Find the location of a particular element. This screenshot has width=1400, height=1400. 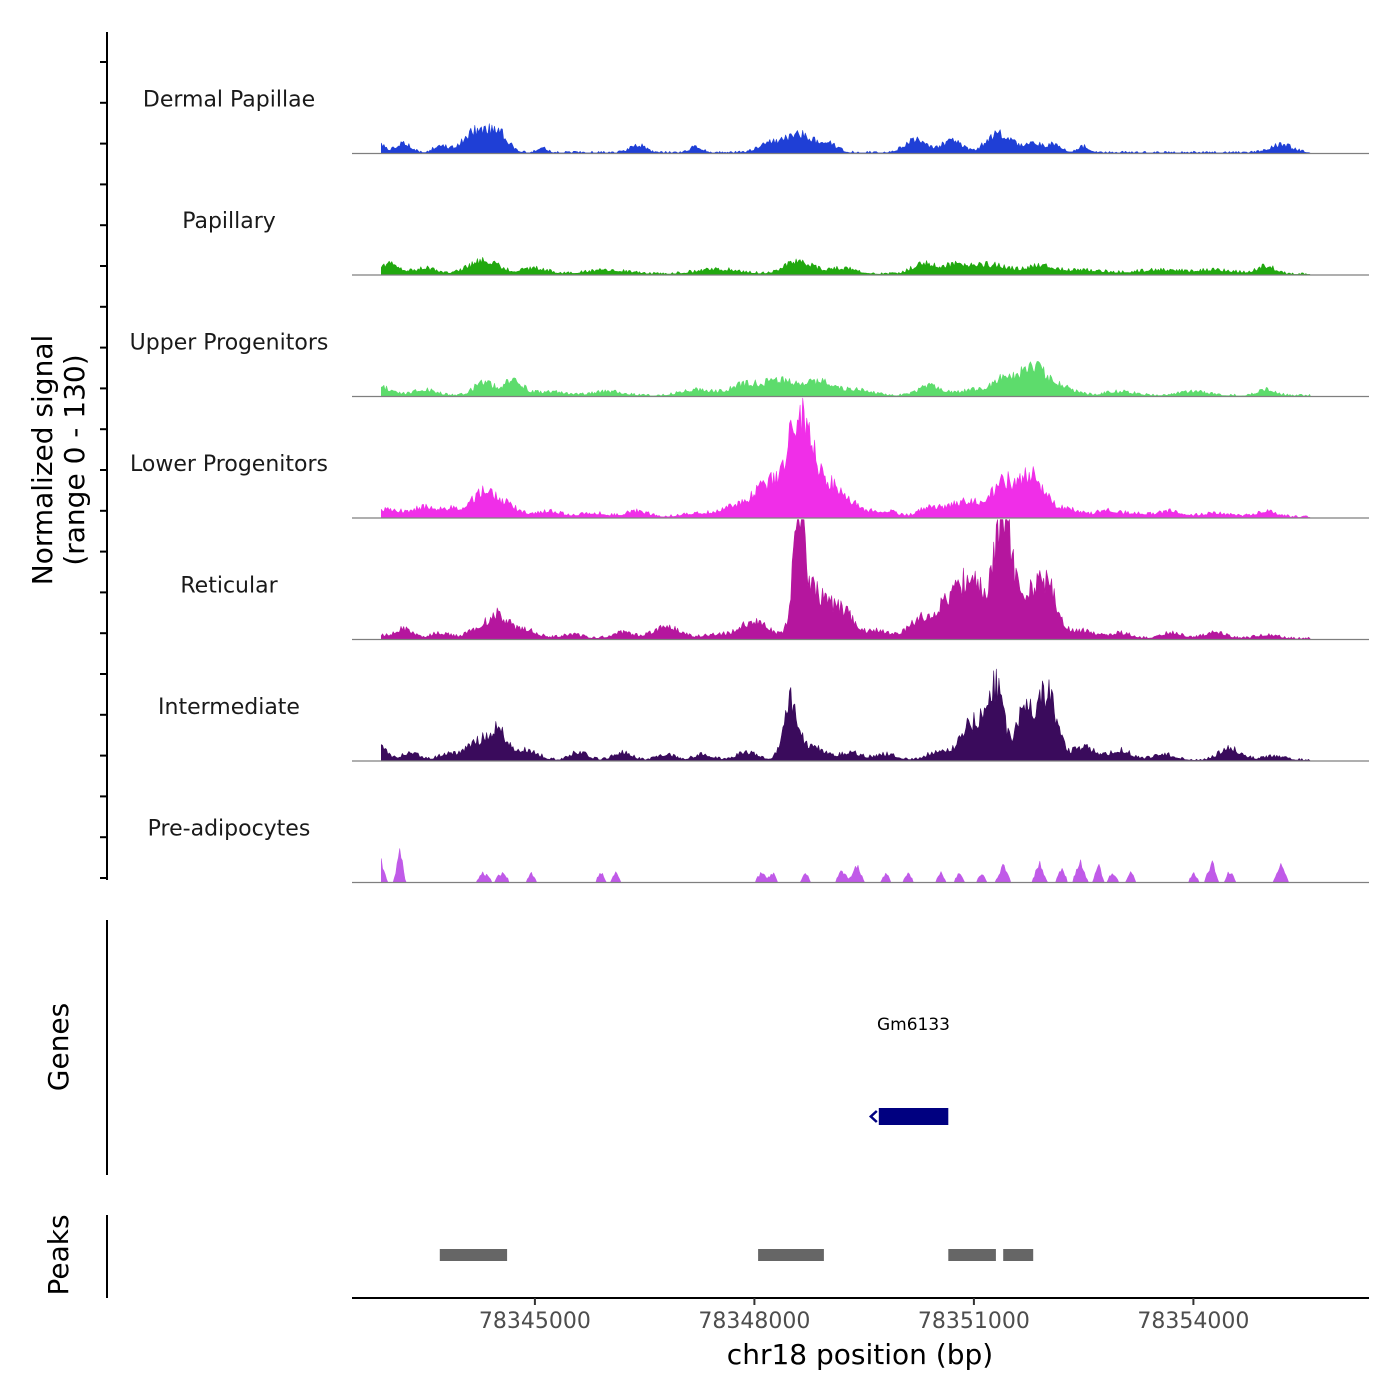

strand-arrow-icon is located at coordinates (873, 1116).